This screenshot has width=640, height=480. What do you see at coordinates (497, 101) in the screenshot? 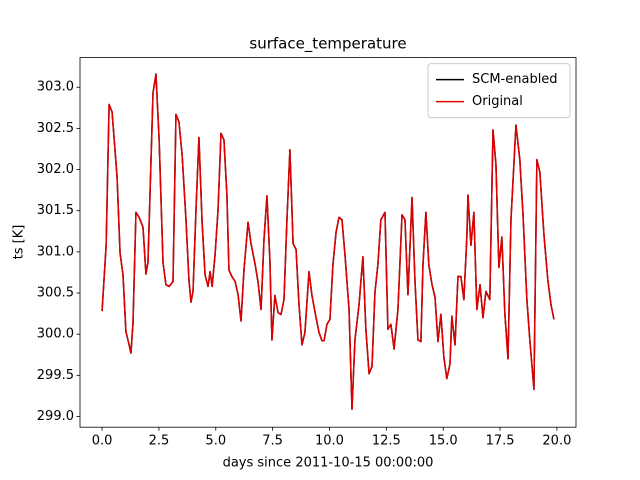
I see `legend-label: Original` at bounding box center [497, 101].